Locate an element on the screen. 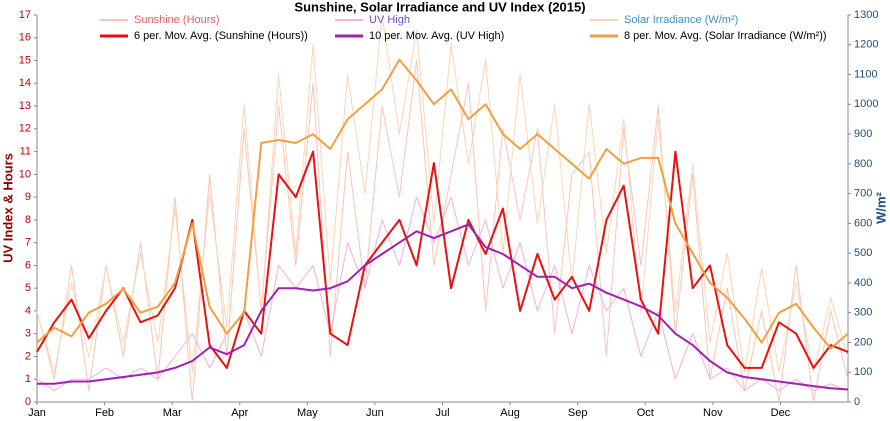 This screenshot has height=421, width=890. y2-tick-label: 900 is located at coordinates (863, 134).